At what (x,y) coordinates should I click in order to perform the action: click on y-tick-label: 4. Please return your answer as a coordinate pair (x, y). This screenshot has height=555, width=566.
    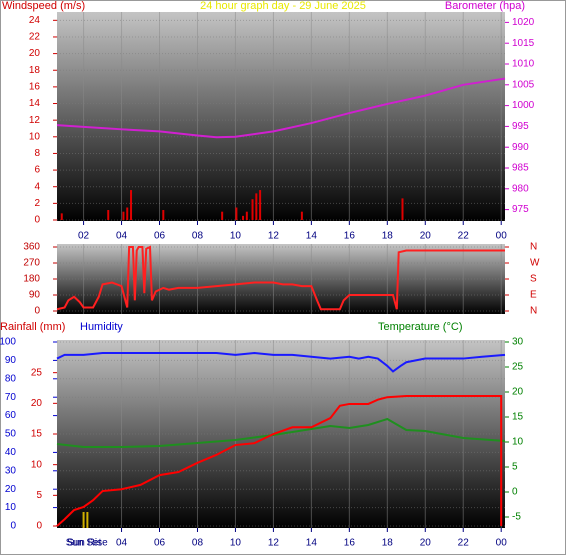
    Looking at the image, I should click on (37, 186).